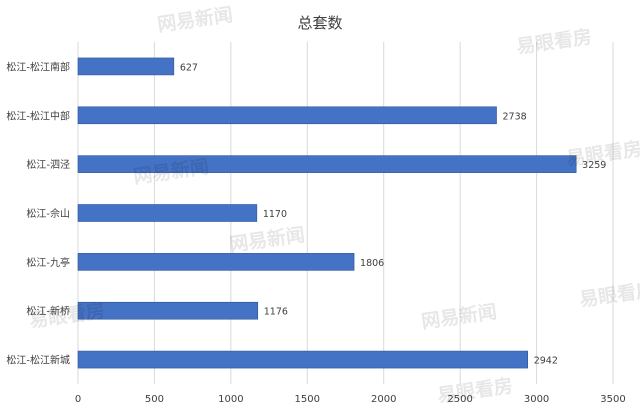 This screenshot has width=640, height=412. What do you see at coordinates (48, 311) in the screenshot?
I see `category-label: 松江-新桥` at bounding box center [48, 311].